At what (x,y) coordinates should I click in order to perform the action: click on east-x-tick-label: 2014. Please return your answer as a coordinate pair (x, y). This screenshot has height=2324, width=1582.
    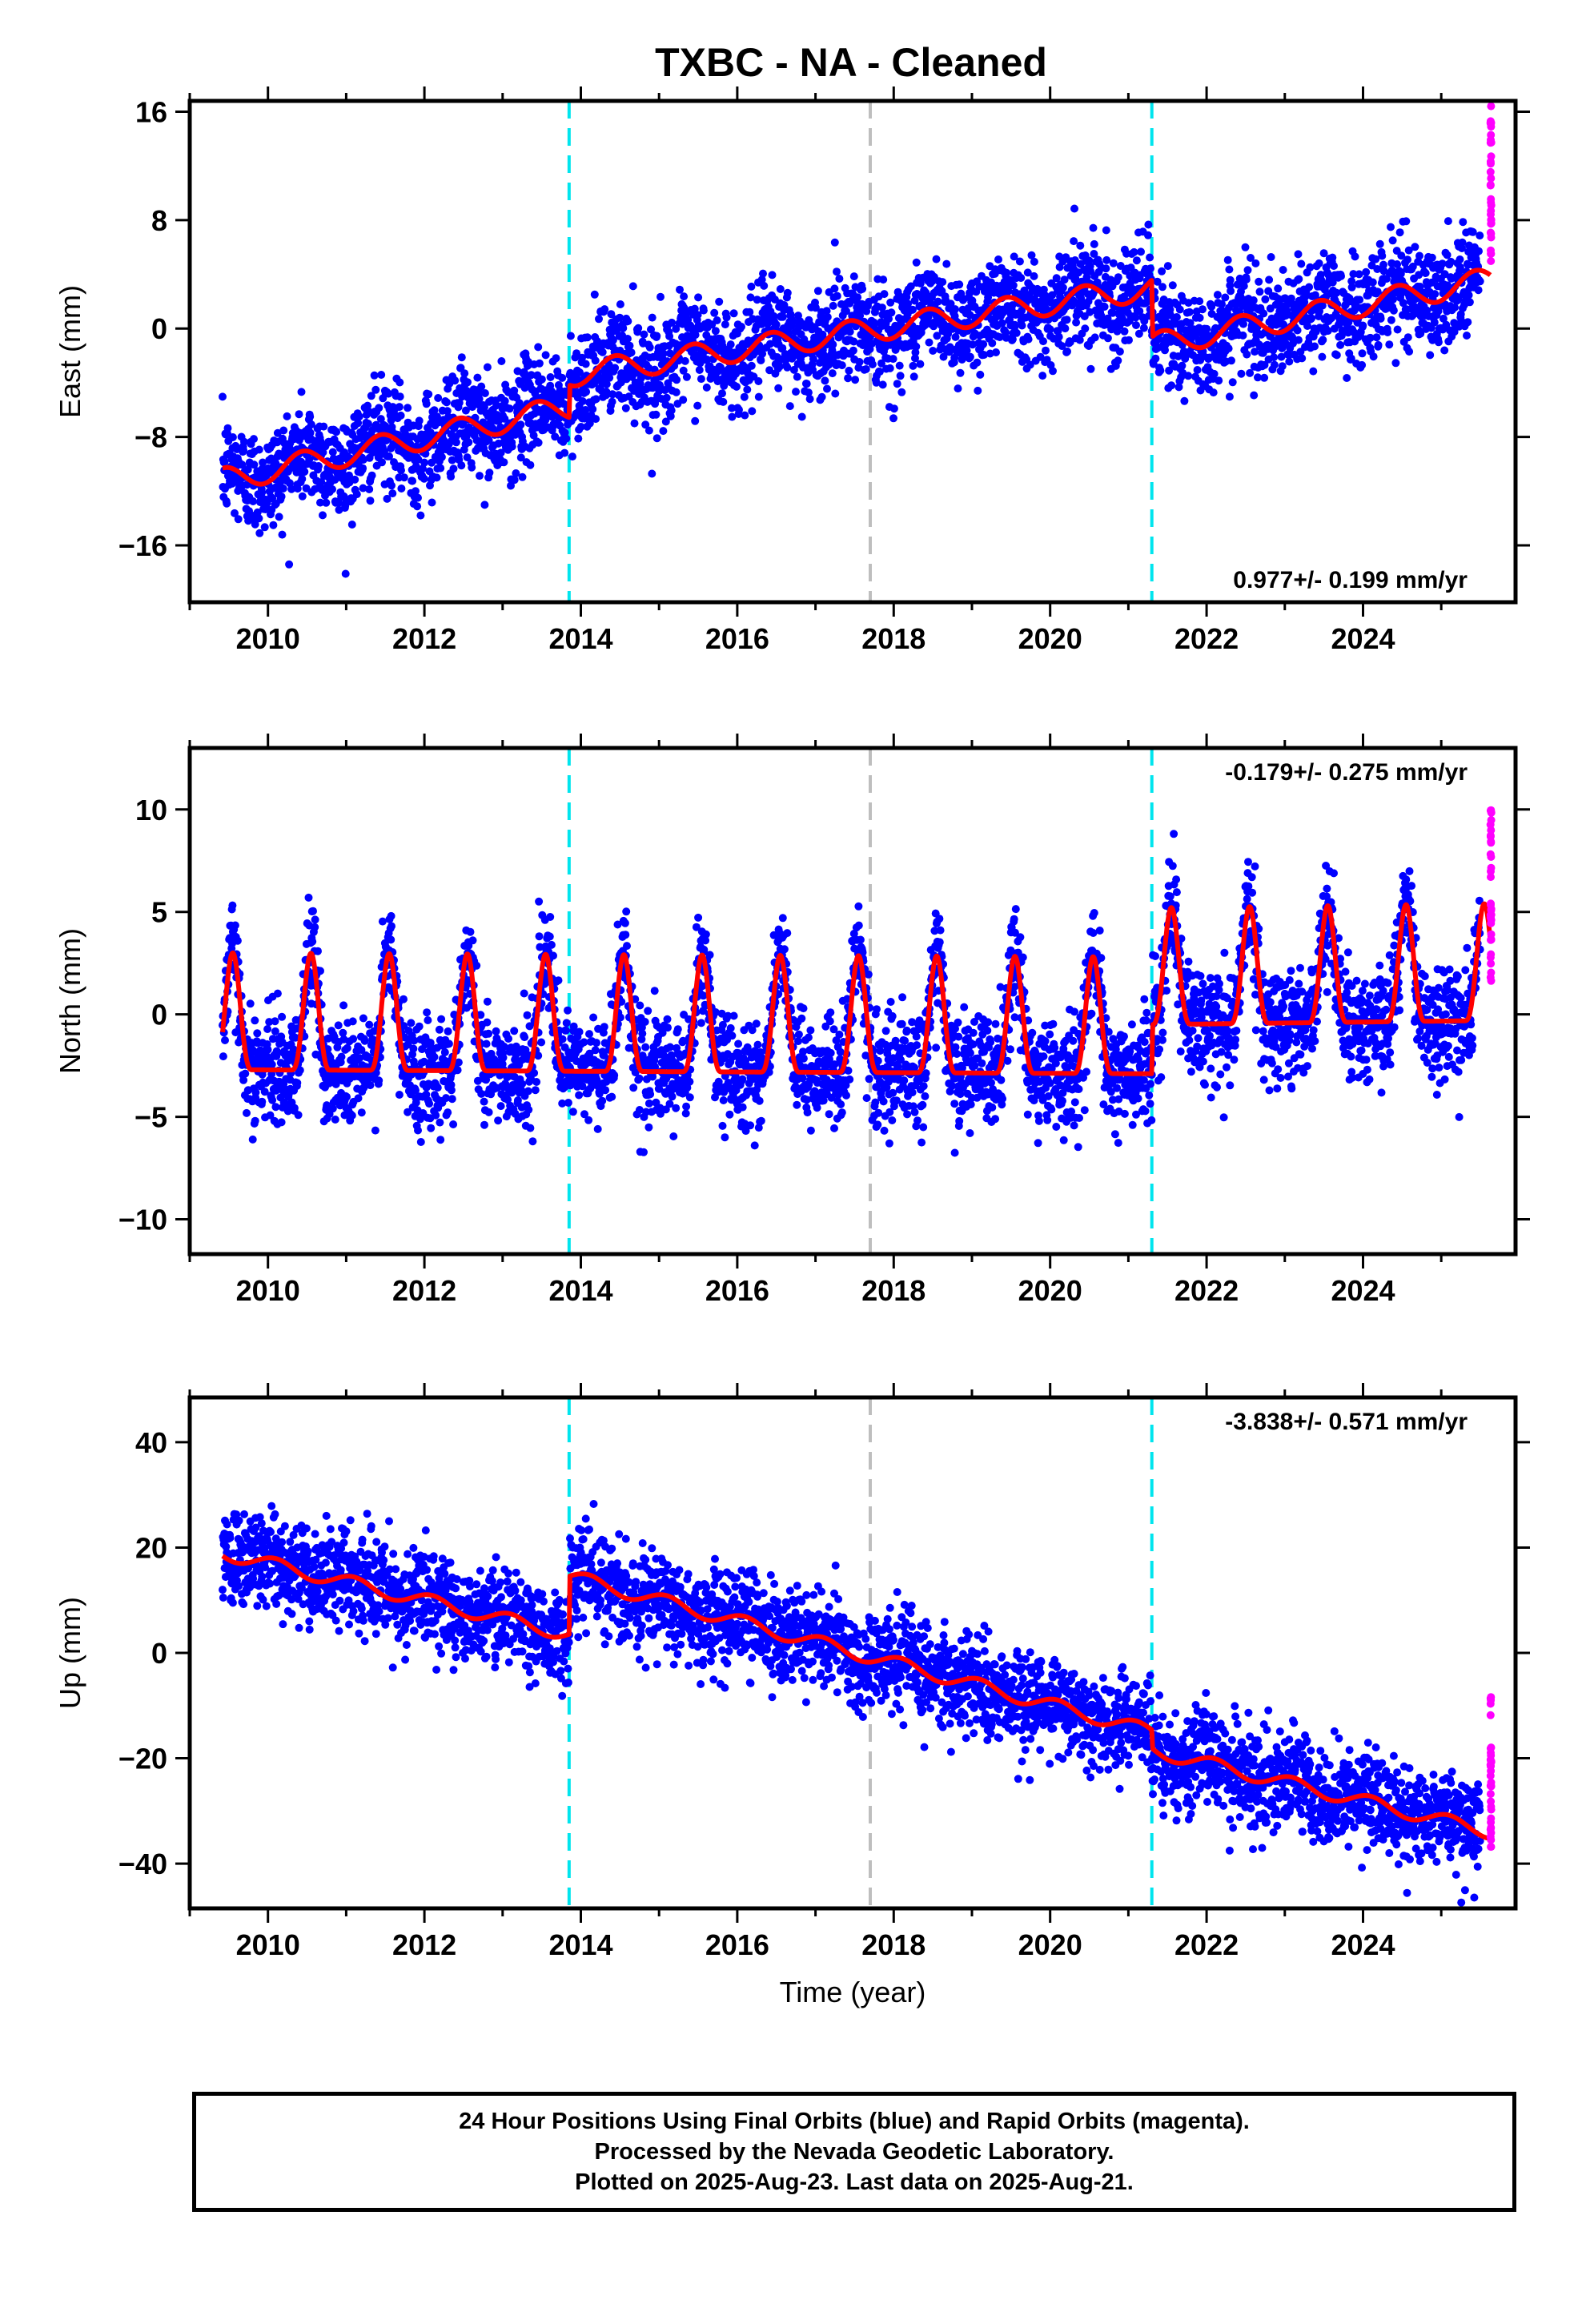
    Looking at the image, I should click on (580, 638).